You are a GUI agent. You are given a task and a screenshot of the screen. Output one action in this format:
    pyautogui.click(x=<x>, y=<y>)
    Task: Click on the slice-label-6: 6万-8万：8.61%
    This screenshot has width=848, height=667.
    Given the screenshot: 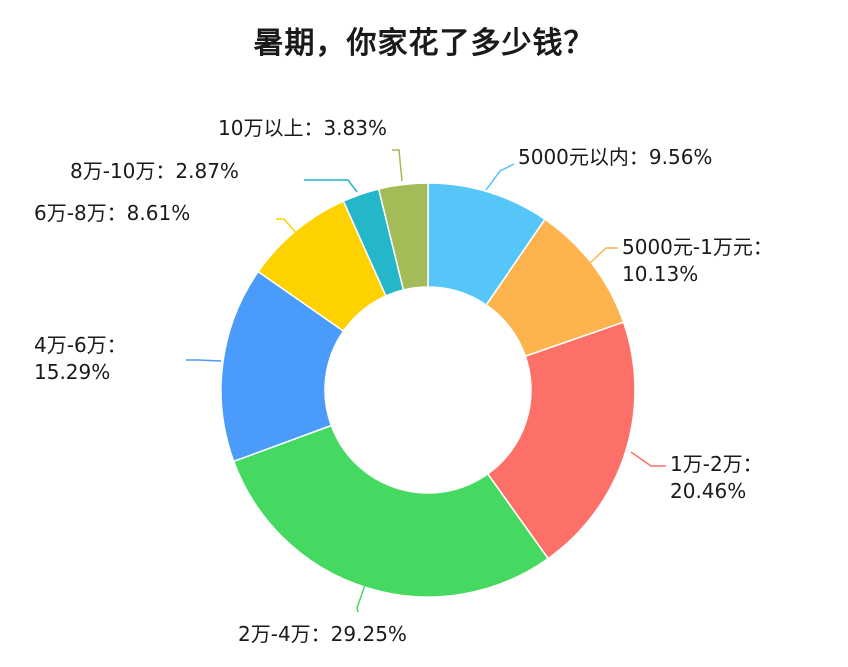 What is the action you would take?
    pyautogui.click(x=112, y=213)
    